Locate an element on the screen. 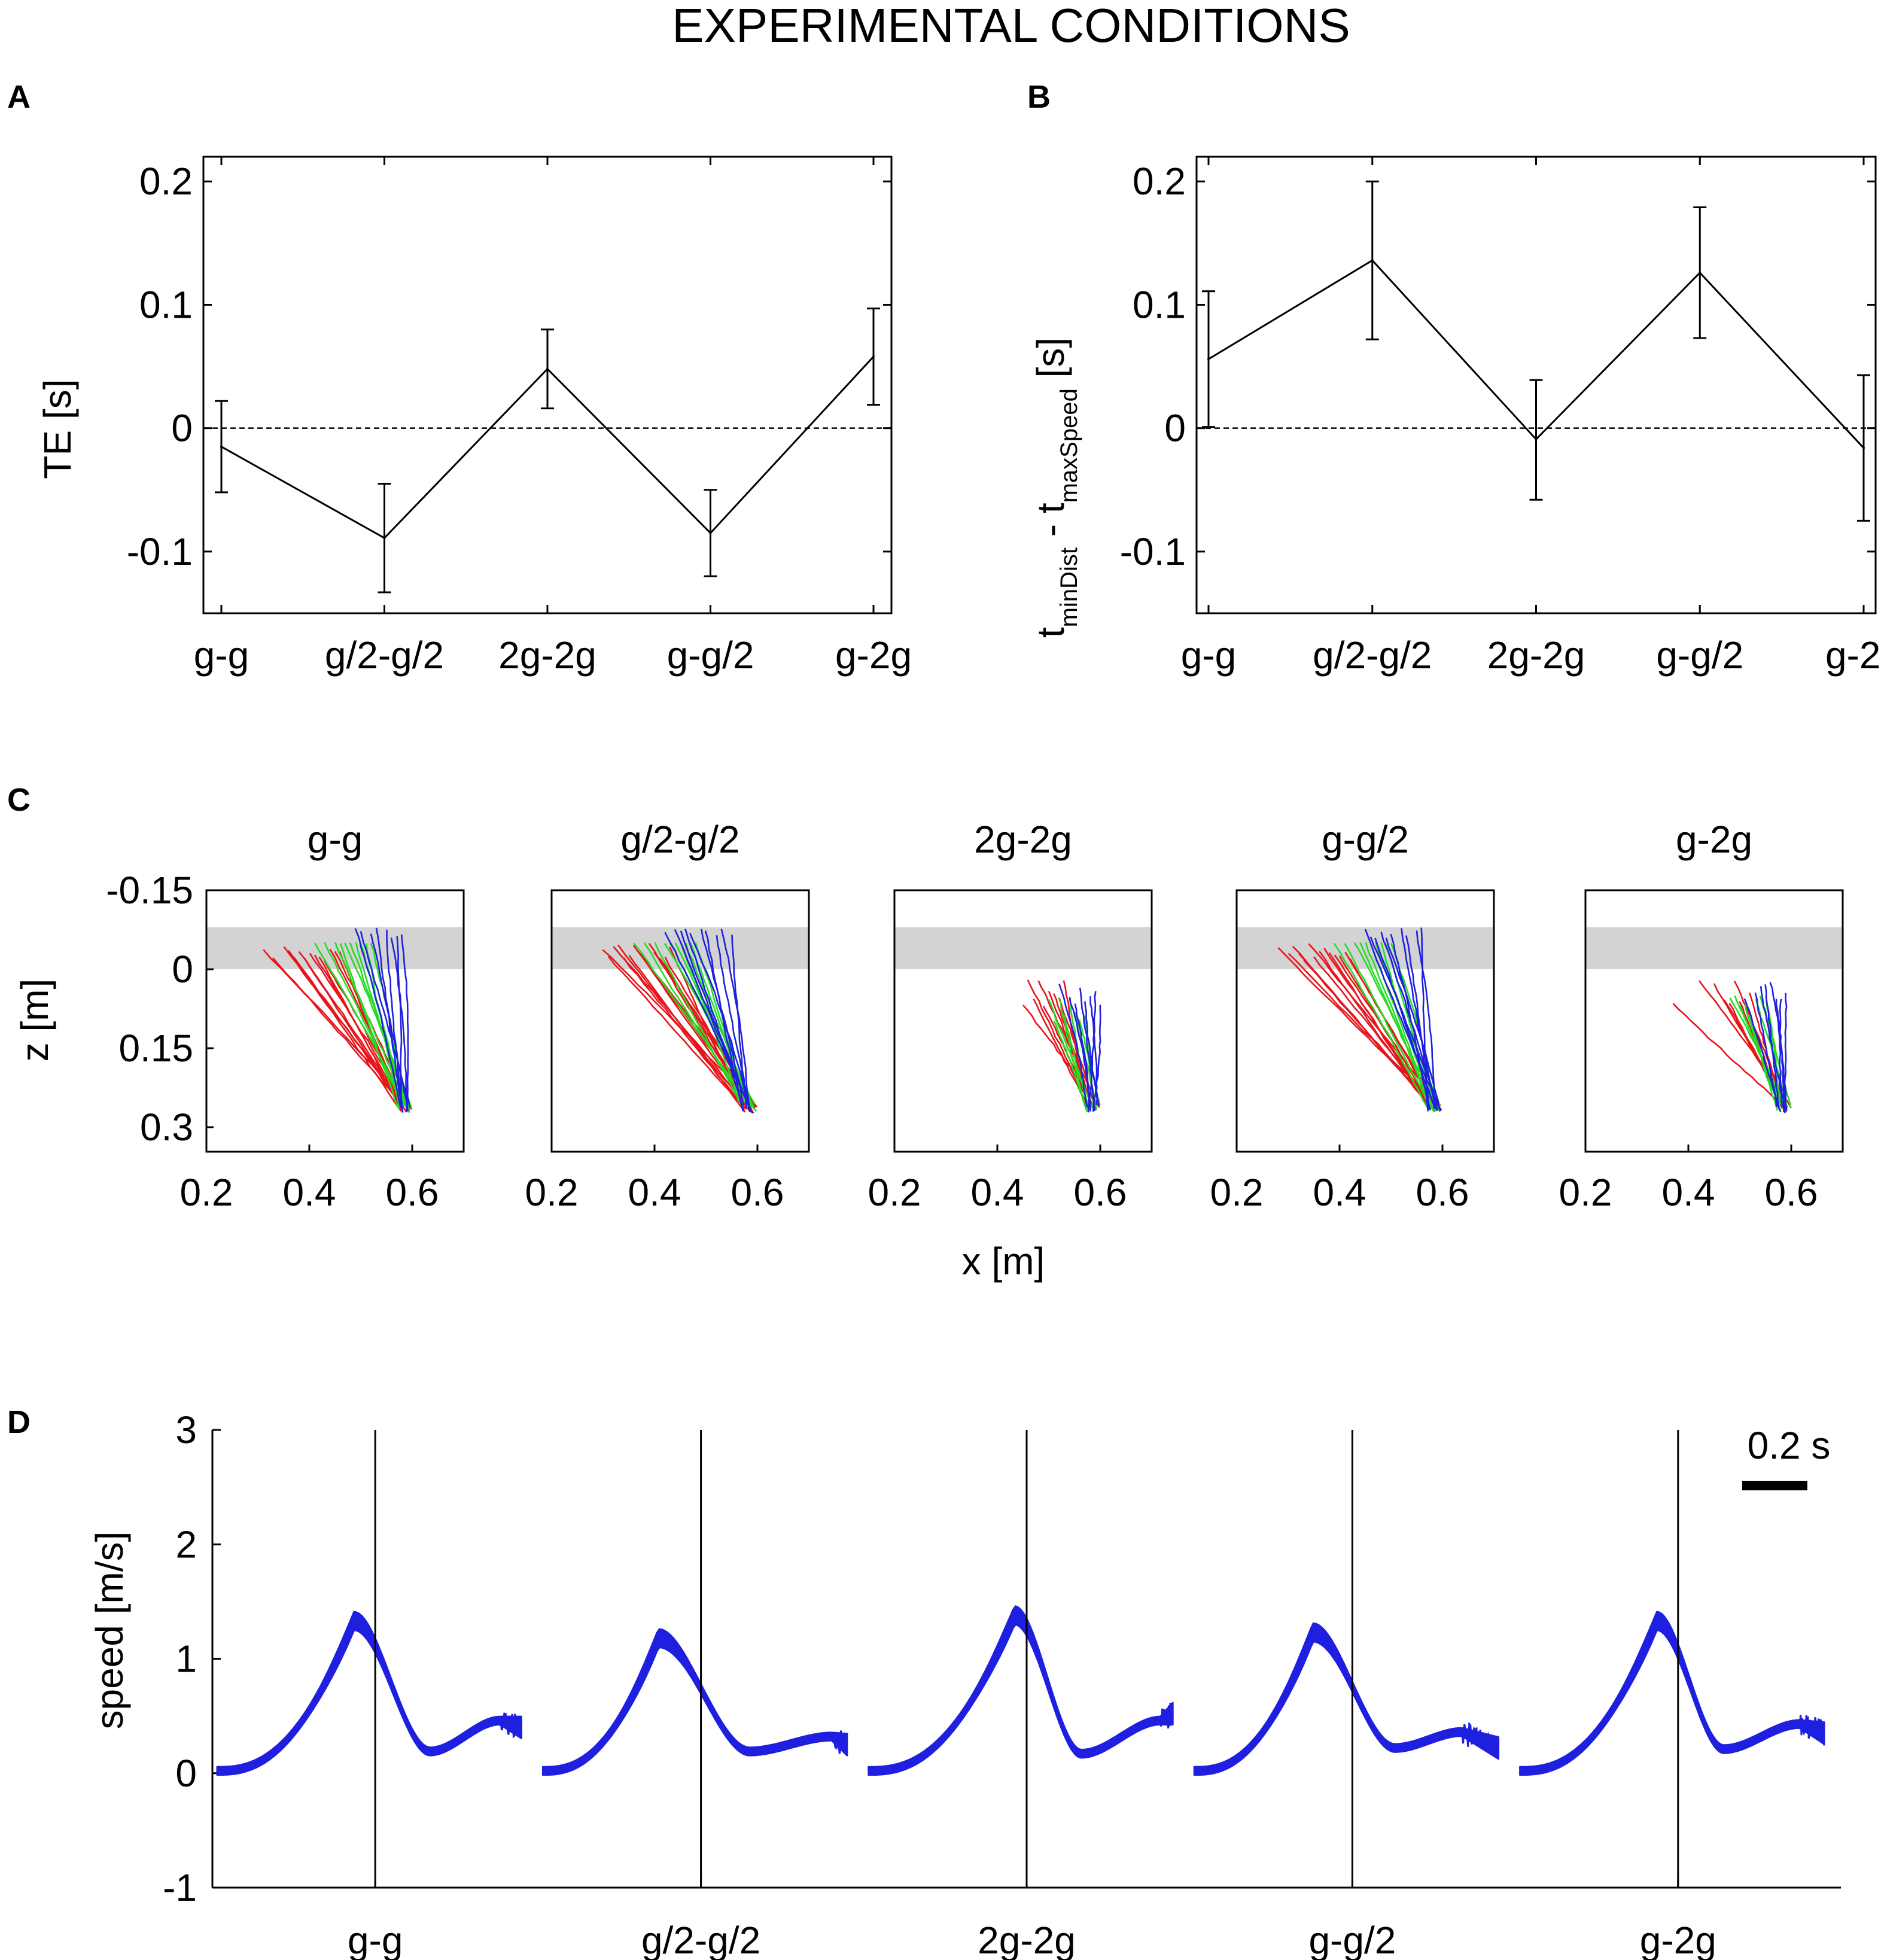 The width and height of the screenshot is (1881, 1960). panel-a-ylabel: TE [s] is located at coordinates (57, 429).